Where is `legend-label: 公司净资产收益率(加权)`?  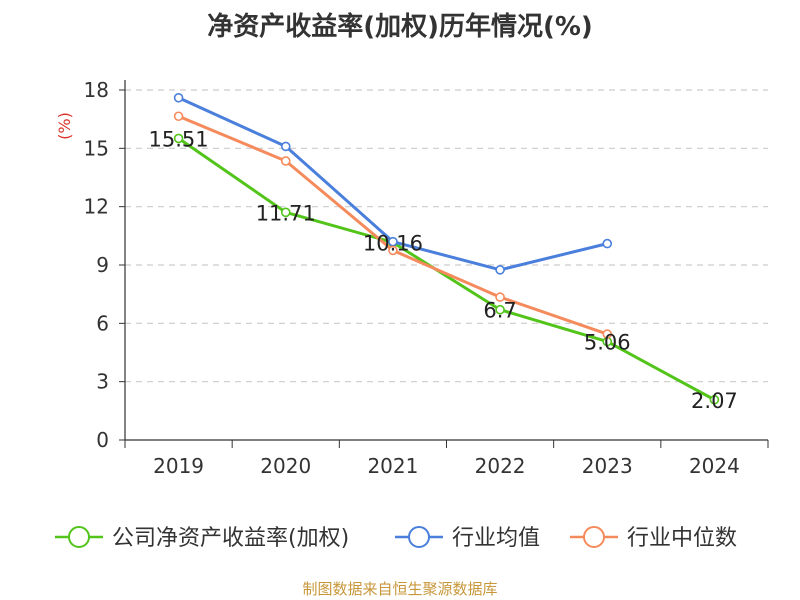 legend-label: 公司净资产收益率(加权) is located at coordinates (230, 538).